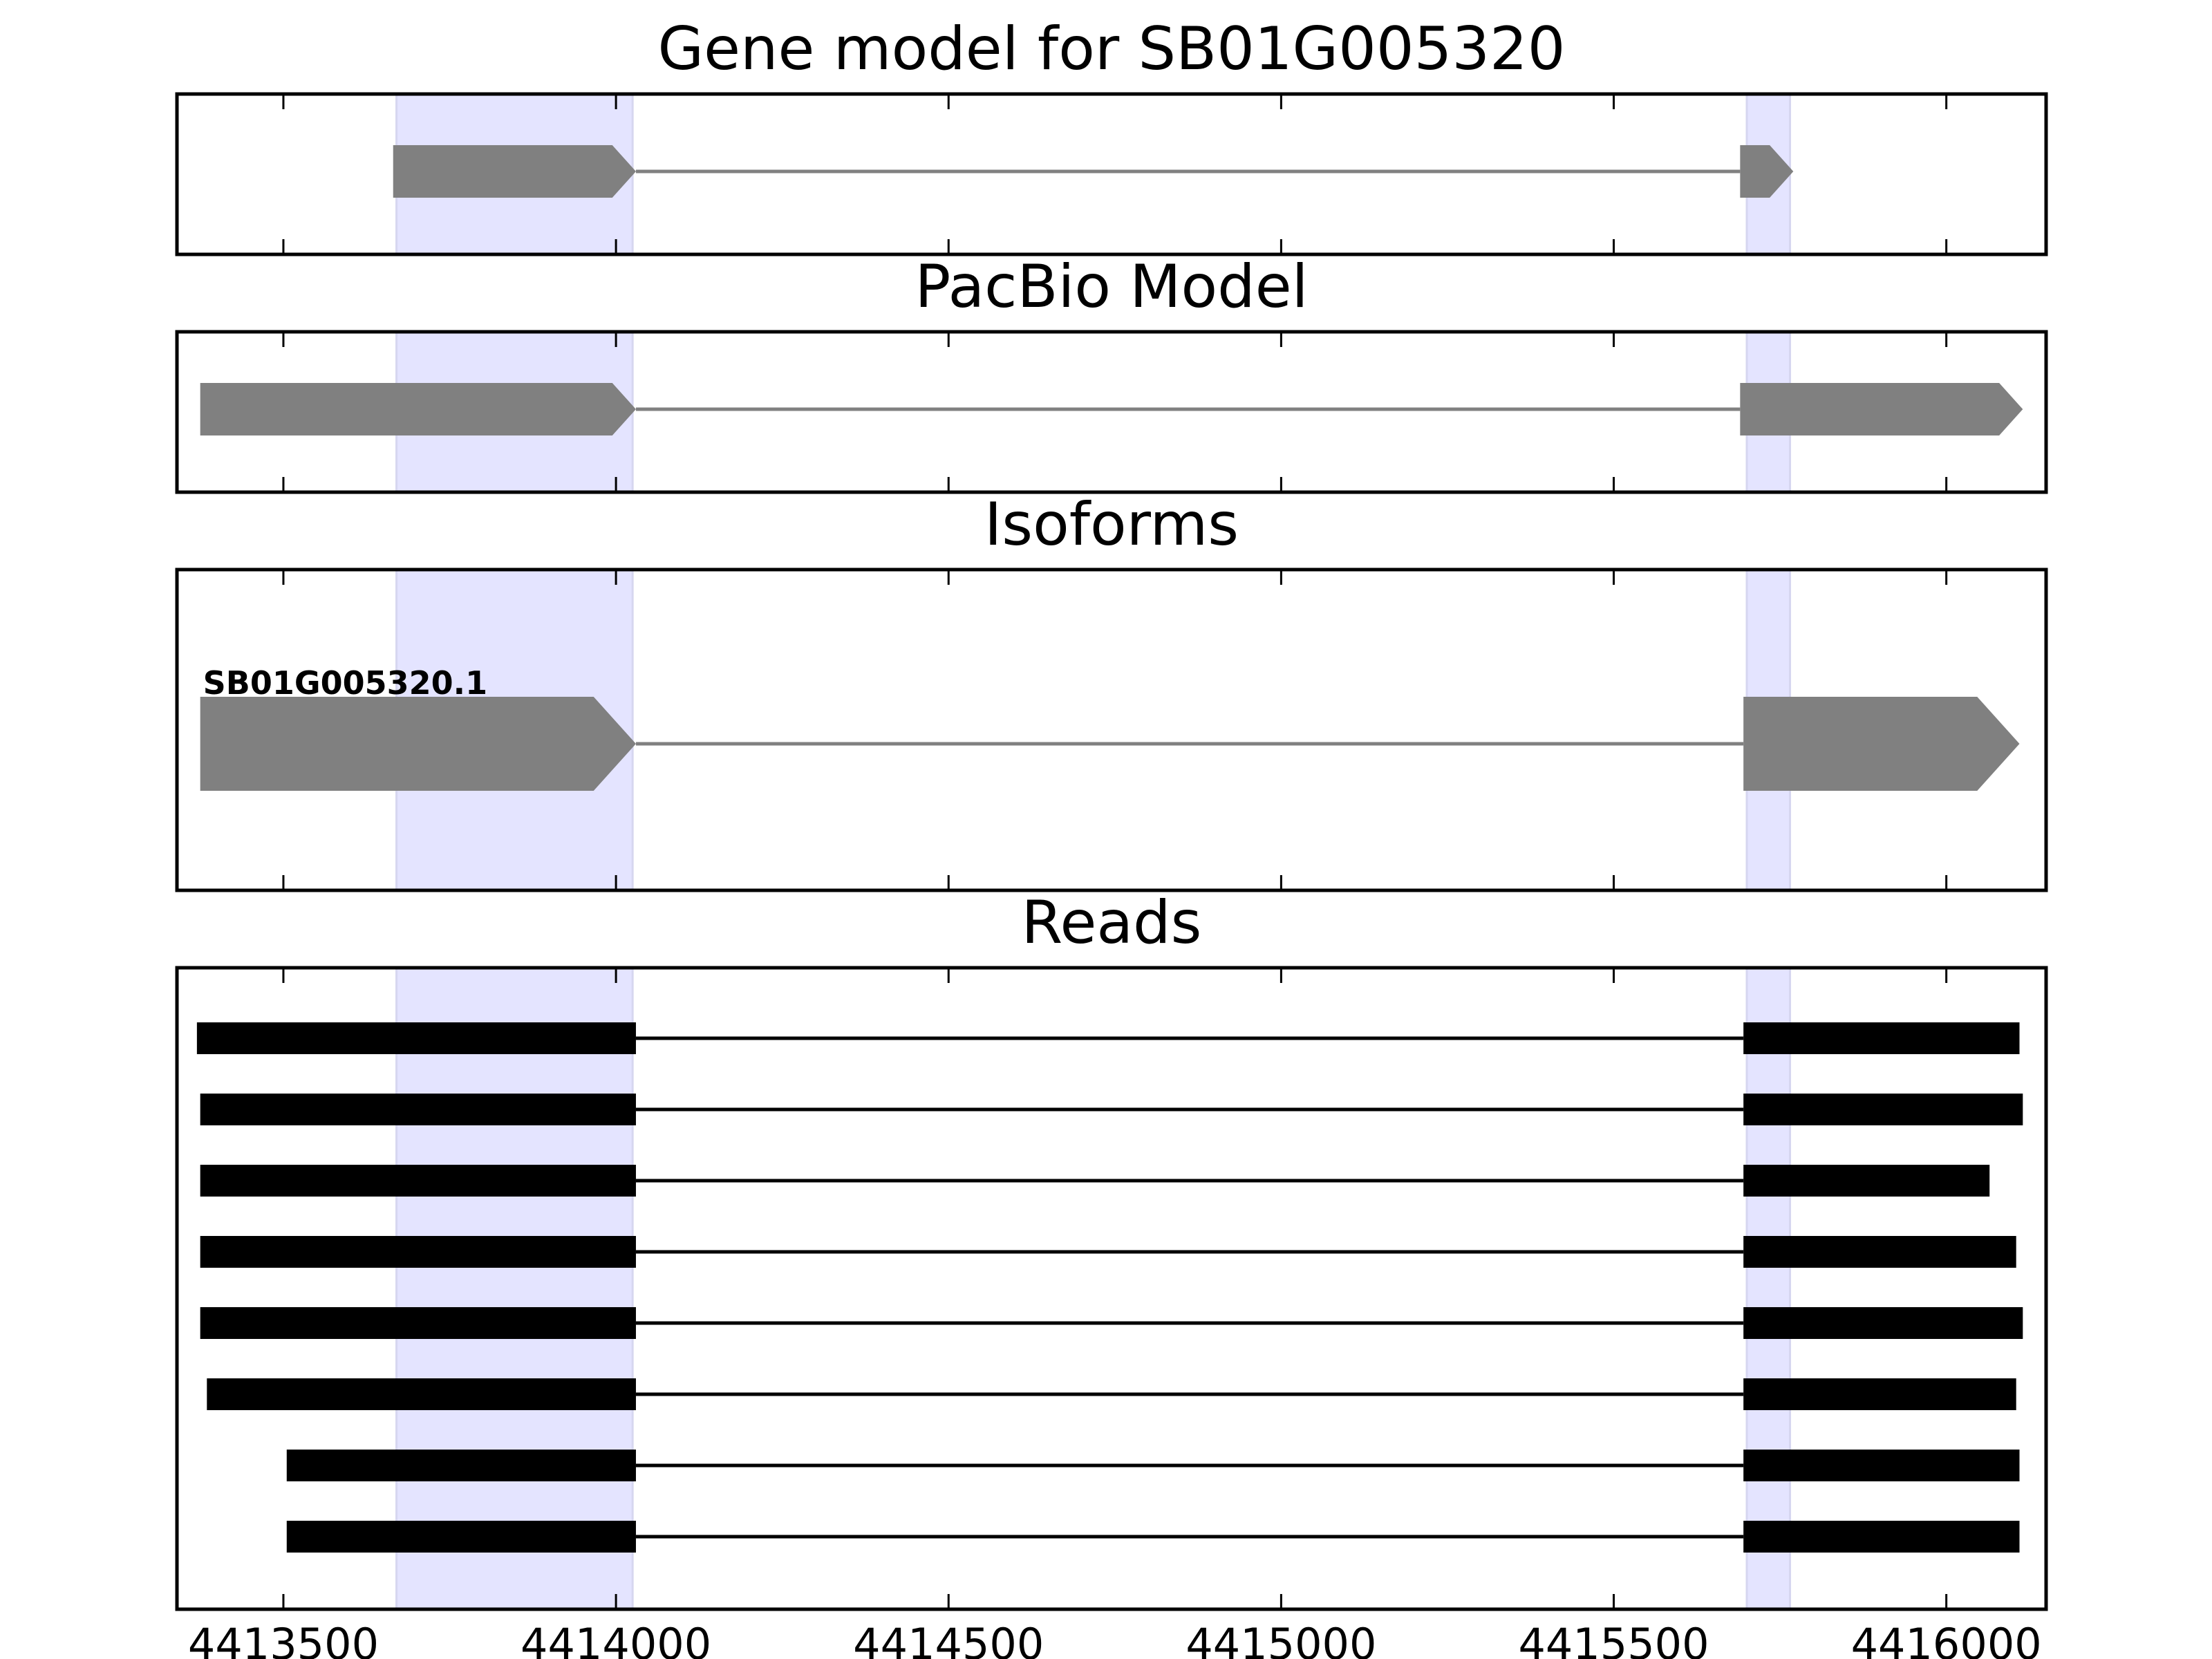  What do you see at coordinates (283, 1639) in the screenshot?
I see `x-tick-label: 4413500` at bounding box center [283, 1639].